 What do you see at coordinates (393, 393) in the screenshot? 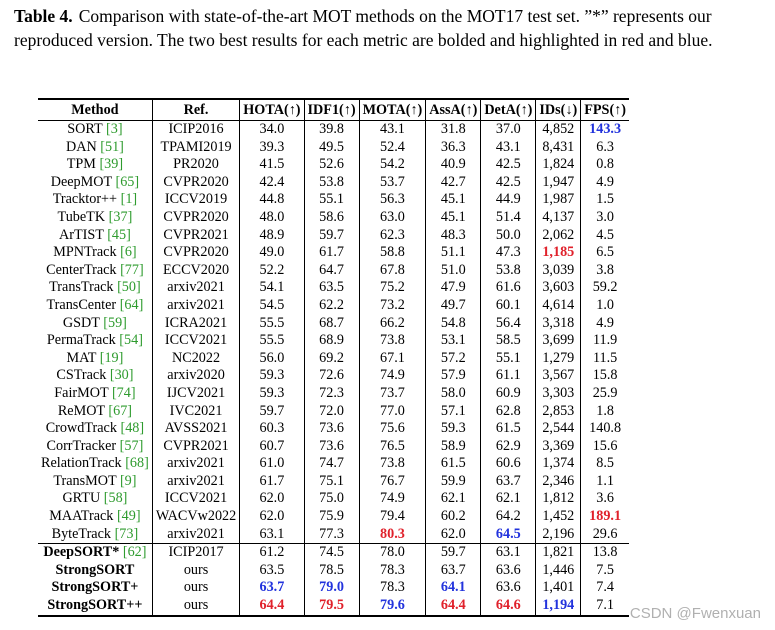
I see `mota-cell: 73.7` at bounding box center [393, 393].